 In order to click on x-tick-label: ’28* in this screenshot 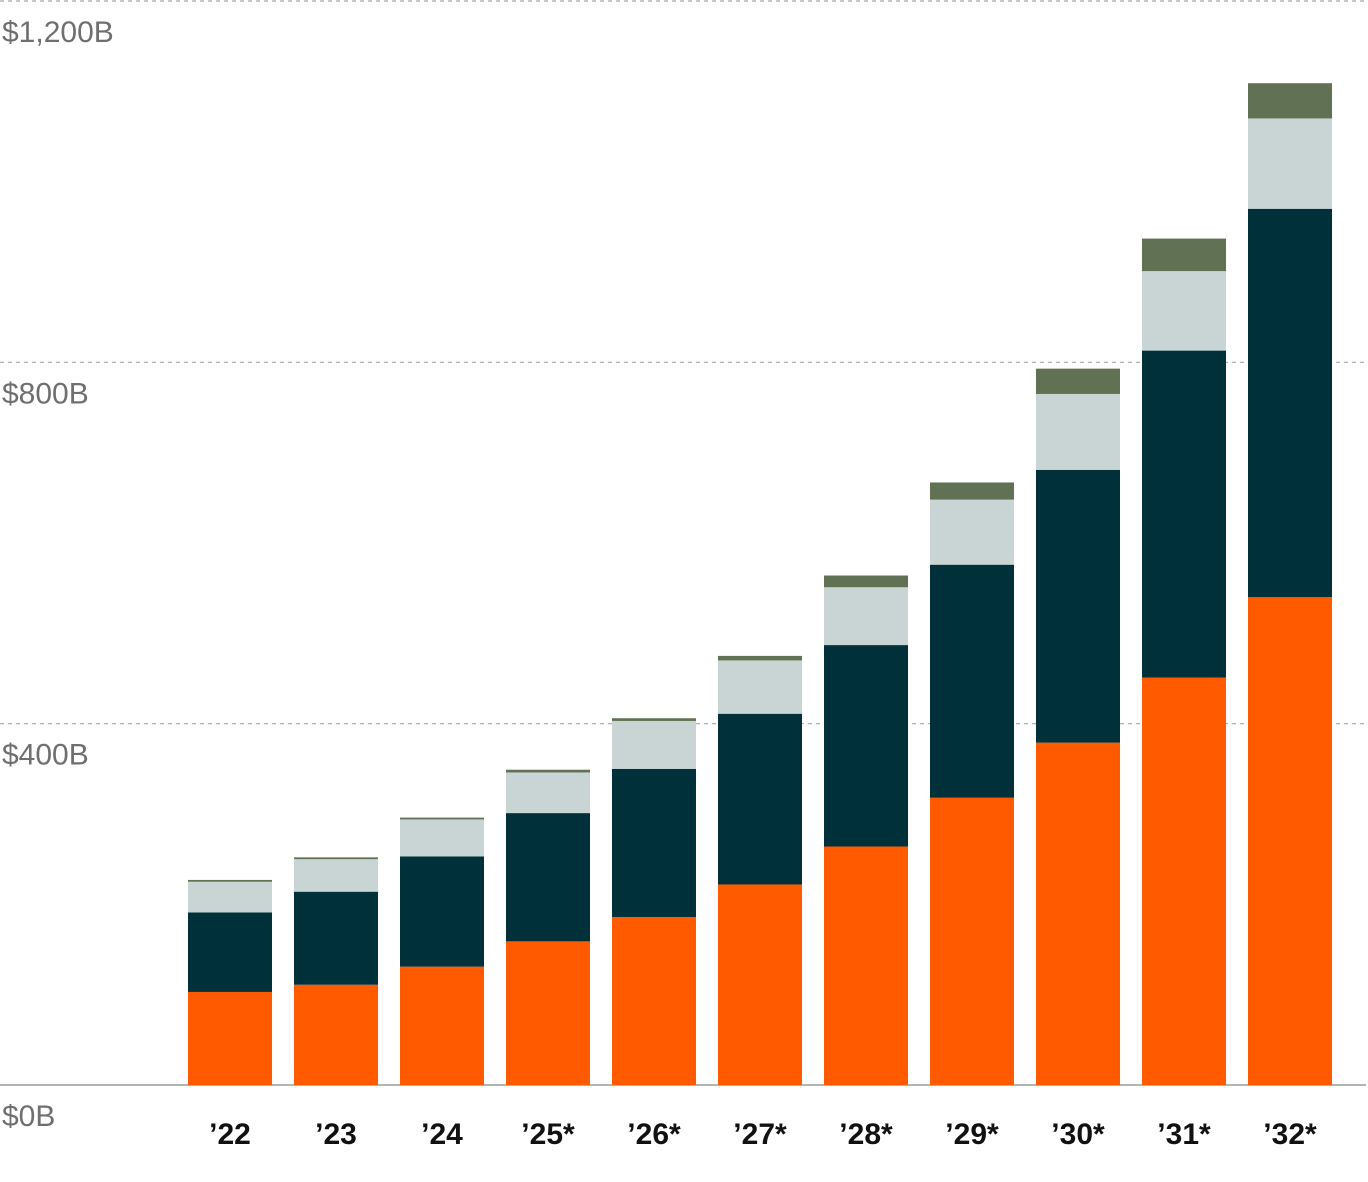, I will do `click(866, 1134)`.